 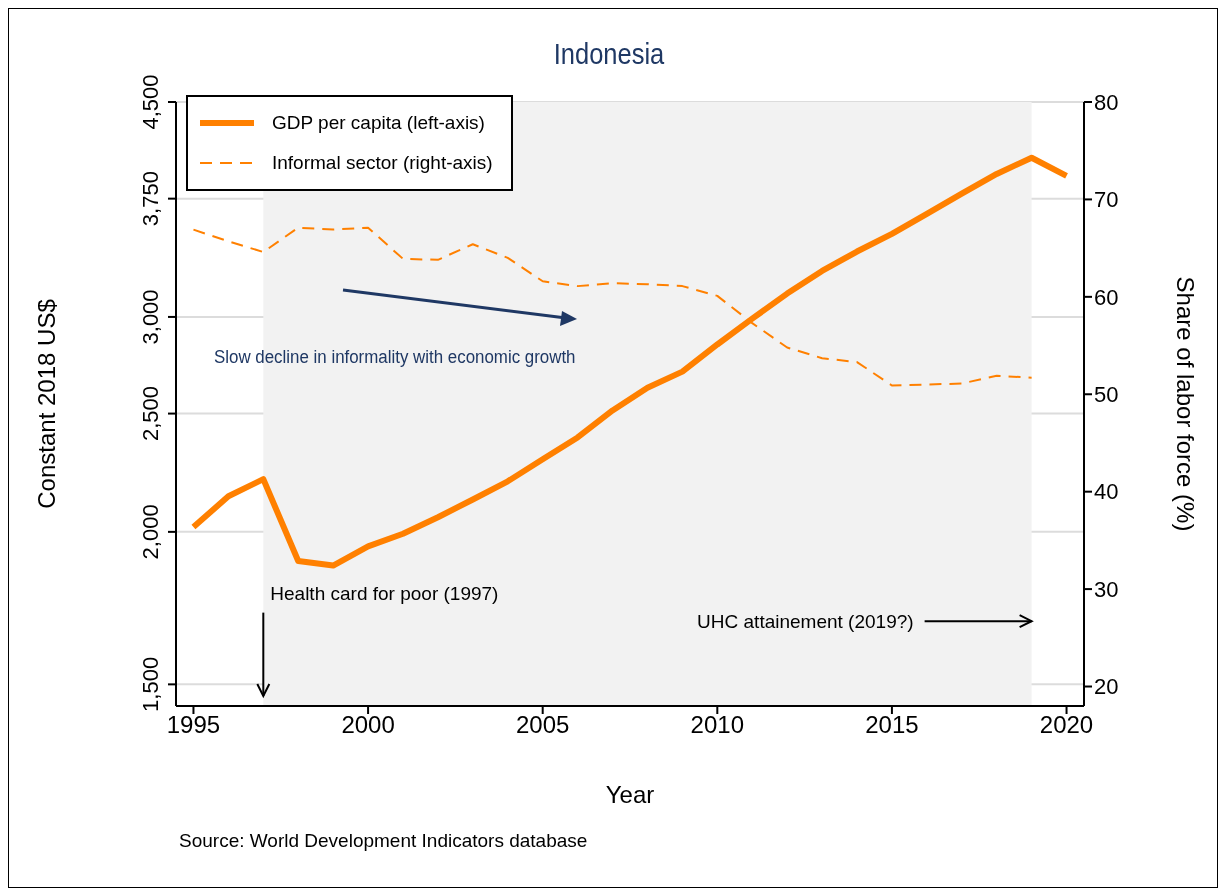 I want to click on y2-tick-label: 40, so click(x=1106, y=492).